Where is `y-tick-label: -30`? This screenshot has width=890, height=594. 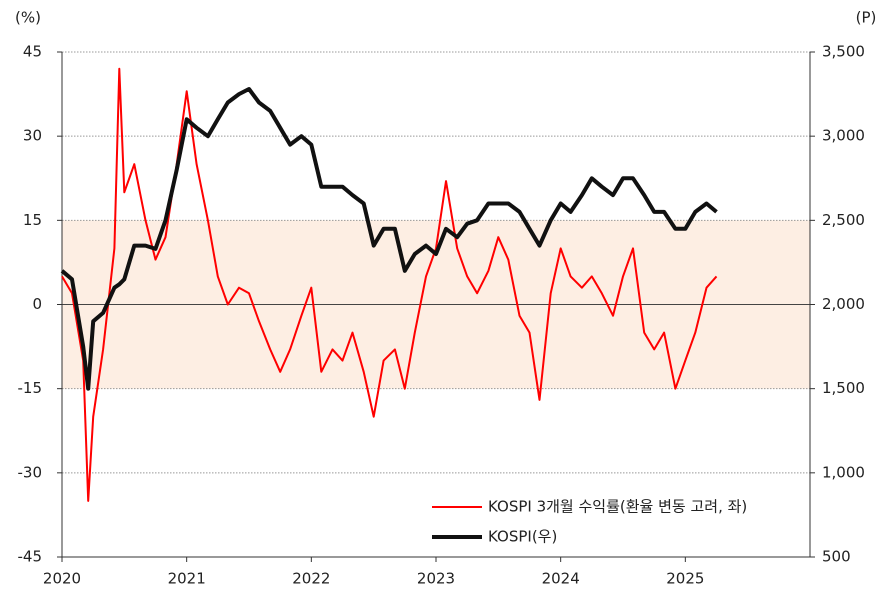
y-tick-label: -30 is located at coordinates (30, 472).